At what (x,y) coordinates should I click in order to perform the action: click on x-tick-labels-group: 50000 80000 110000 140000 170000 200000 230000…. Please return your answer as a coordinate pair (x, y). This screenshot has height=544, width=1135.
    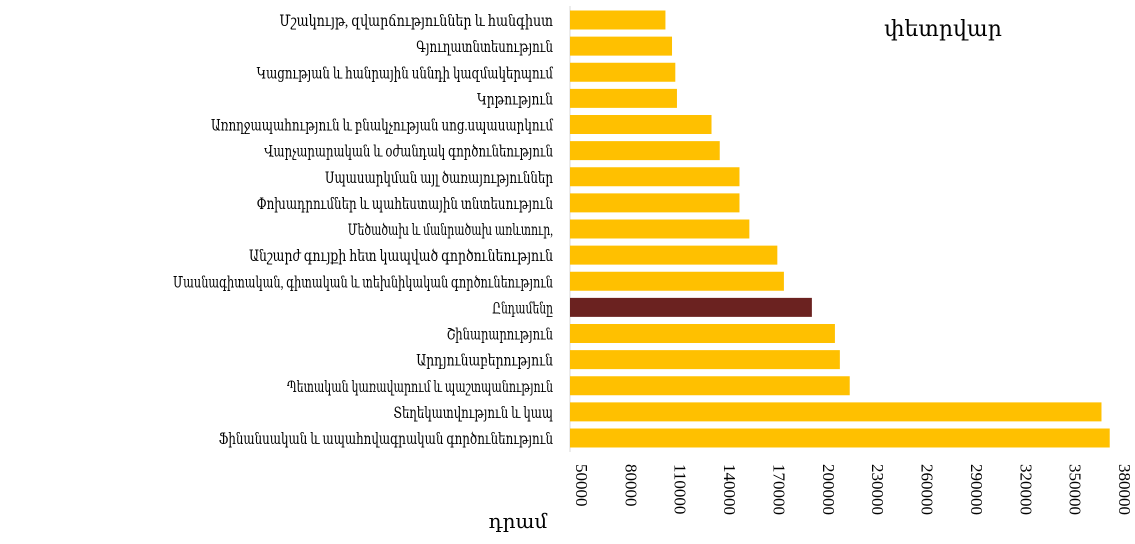
    Looking at the image, I should click on (853, 489).